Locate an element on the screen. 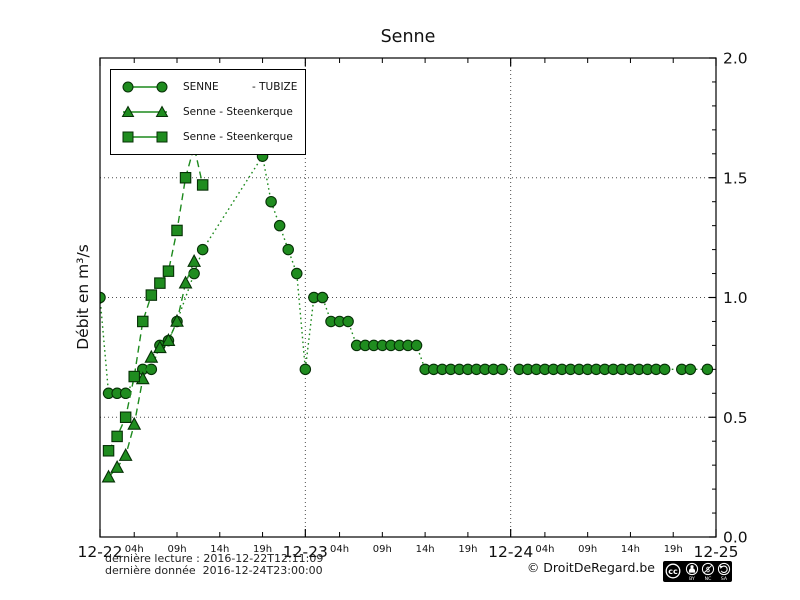 The height and width of the screenshot is (600, 800). triangle-line-icon is located at coordinates (145, 111).